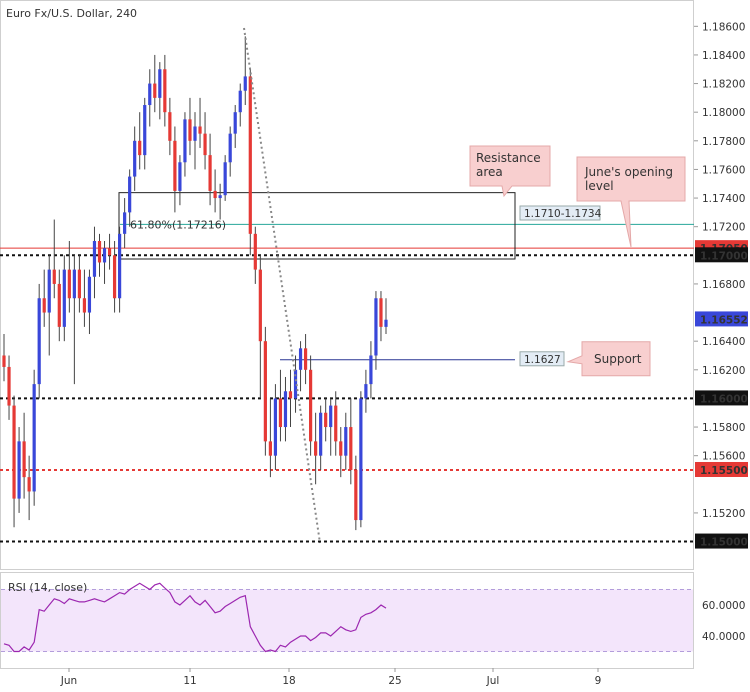  Describe the element at coordinates (723, 606) in the screenshot. I see `rsi-tick-label: 60.0000` at that location.